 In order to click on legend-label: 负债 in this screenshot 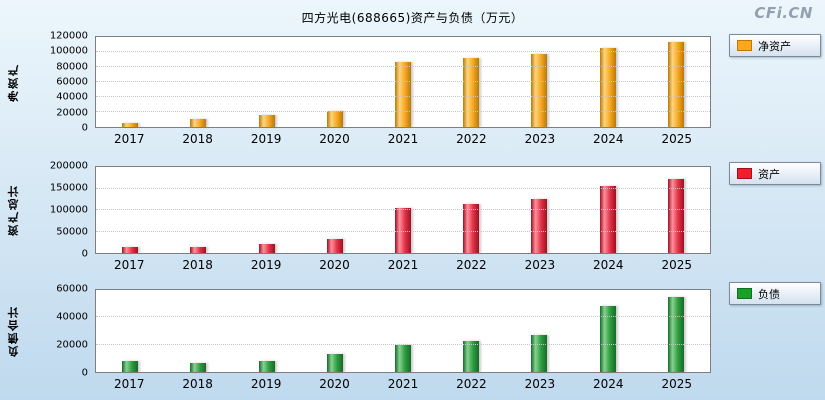, I will do `click(769, 294)`.